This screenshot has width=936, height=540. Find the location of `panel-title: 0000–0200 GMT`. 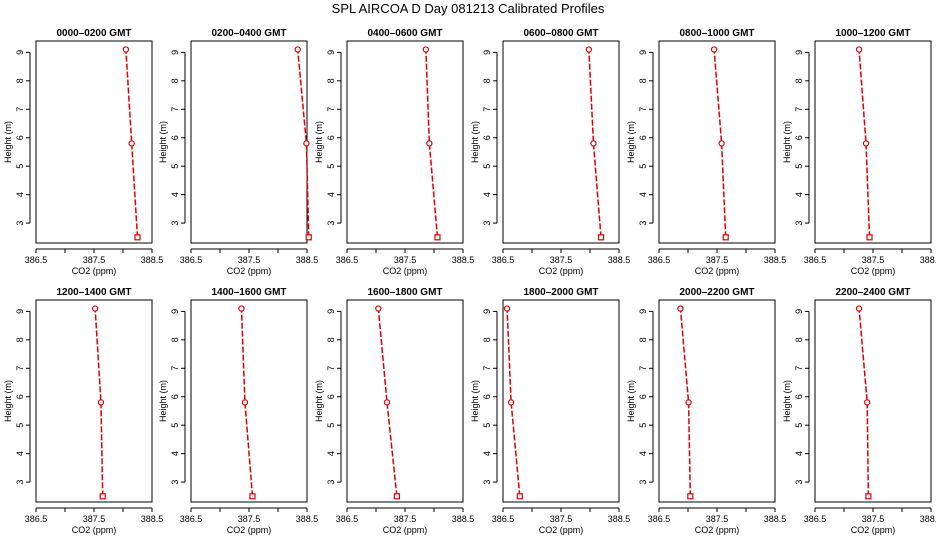

panel-title: 0000–0200 GMT is located at coordinates (93, 33).